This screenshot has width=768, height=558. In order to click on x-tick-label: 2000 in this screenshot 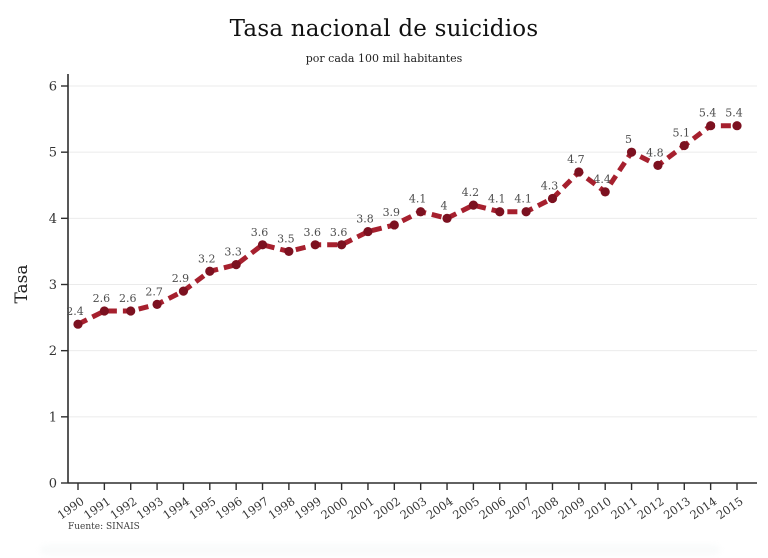, I will do `click(334, 508)`.